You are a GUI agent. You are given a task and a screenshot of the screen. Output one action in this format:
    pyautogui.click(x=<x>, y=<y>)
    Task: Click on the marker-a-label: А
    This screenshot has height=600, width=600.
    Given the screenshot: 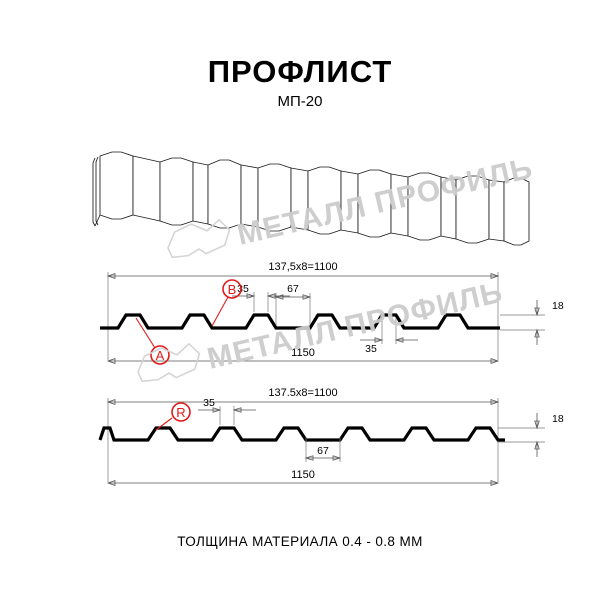 What is the action you would take?
    pyautogui.click(x=160, y=355)
    